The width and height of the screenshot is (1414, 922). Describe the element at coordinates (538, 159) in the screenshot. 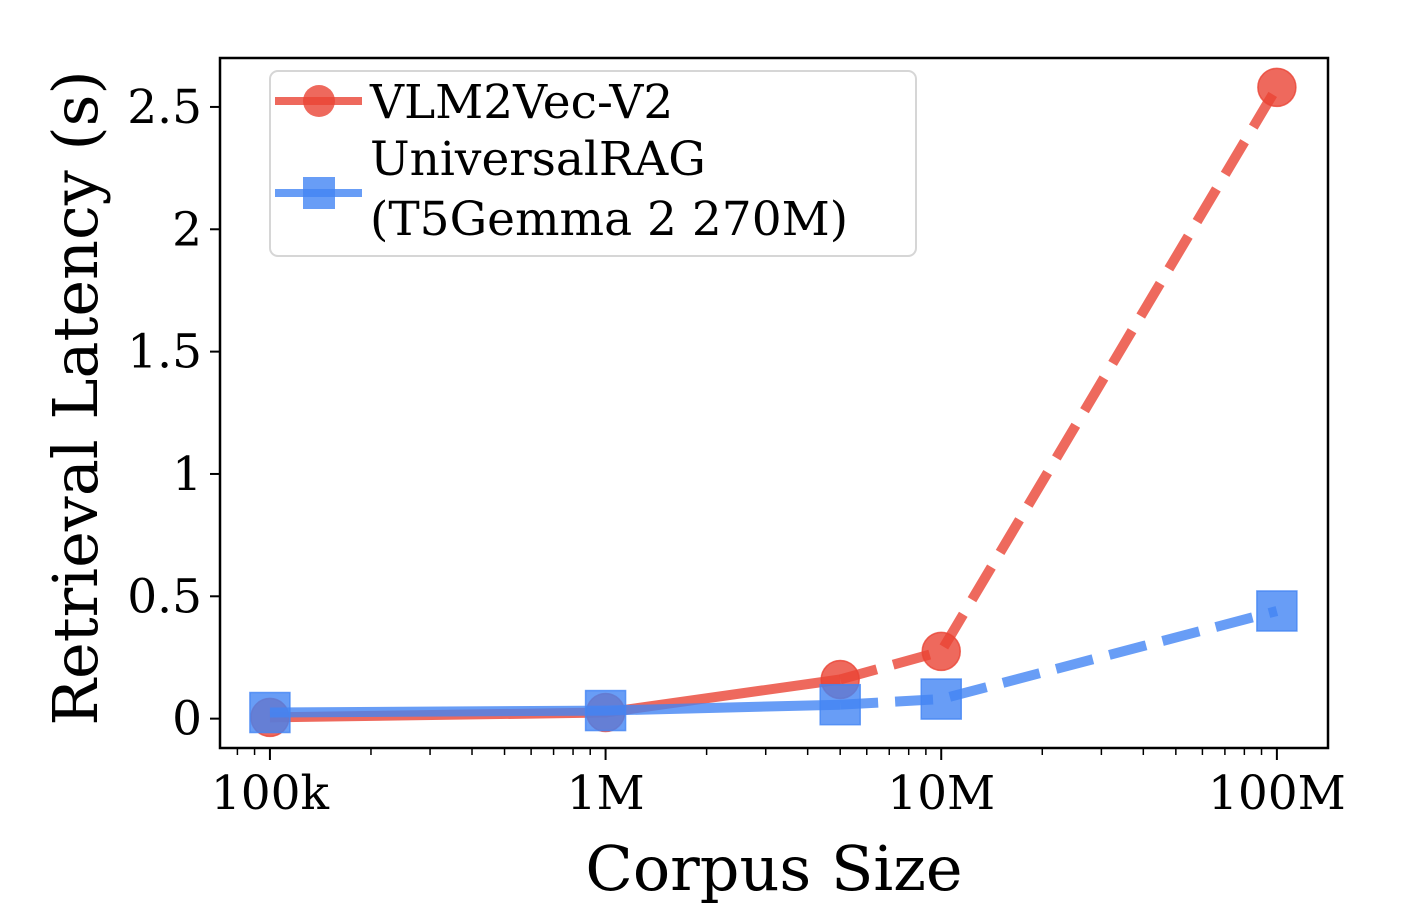

I see `legend-label-universalrag-line1: UniversalRAG` at that location.